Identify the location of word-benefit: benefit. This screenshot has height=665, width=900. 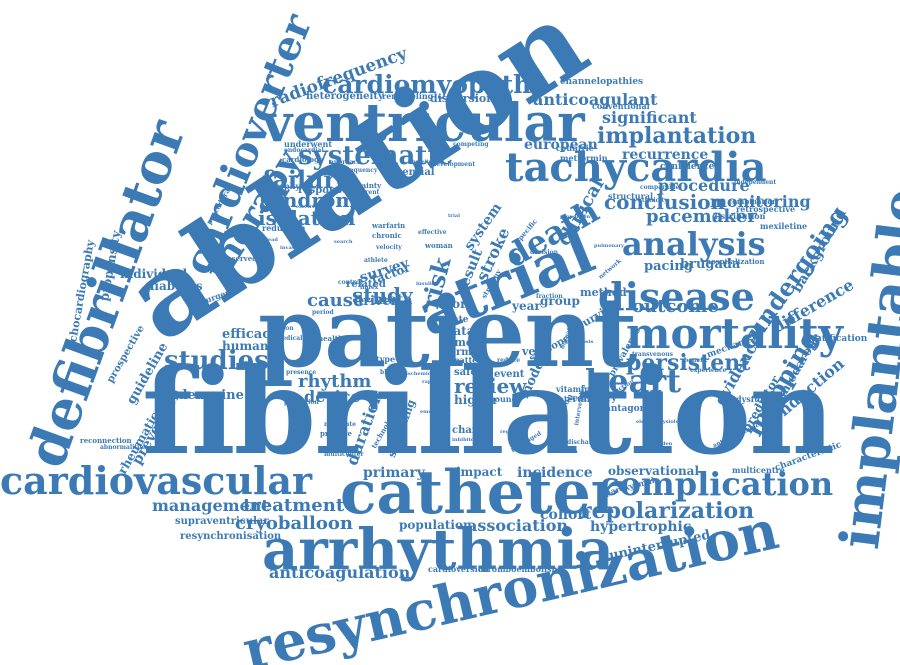
(696, 360).